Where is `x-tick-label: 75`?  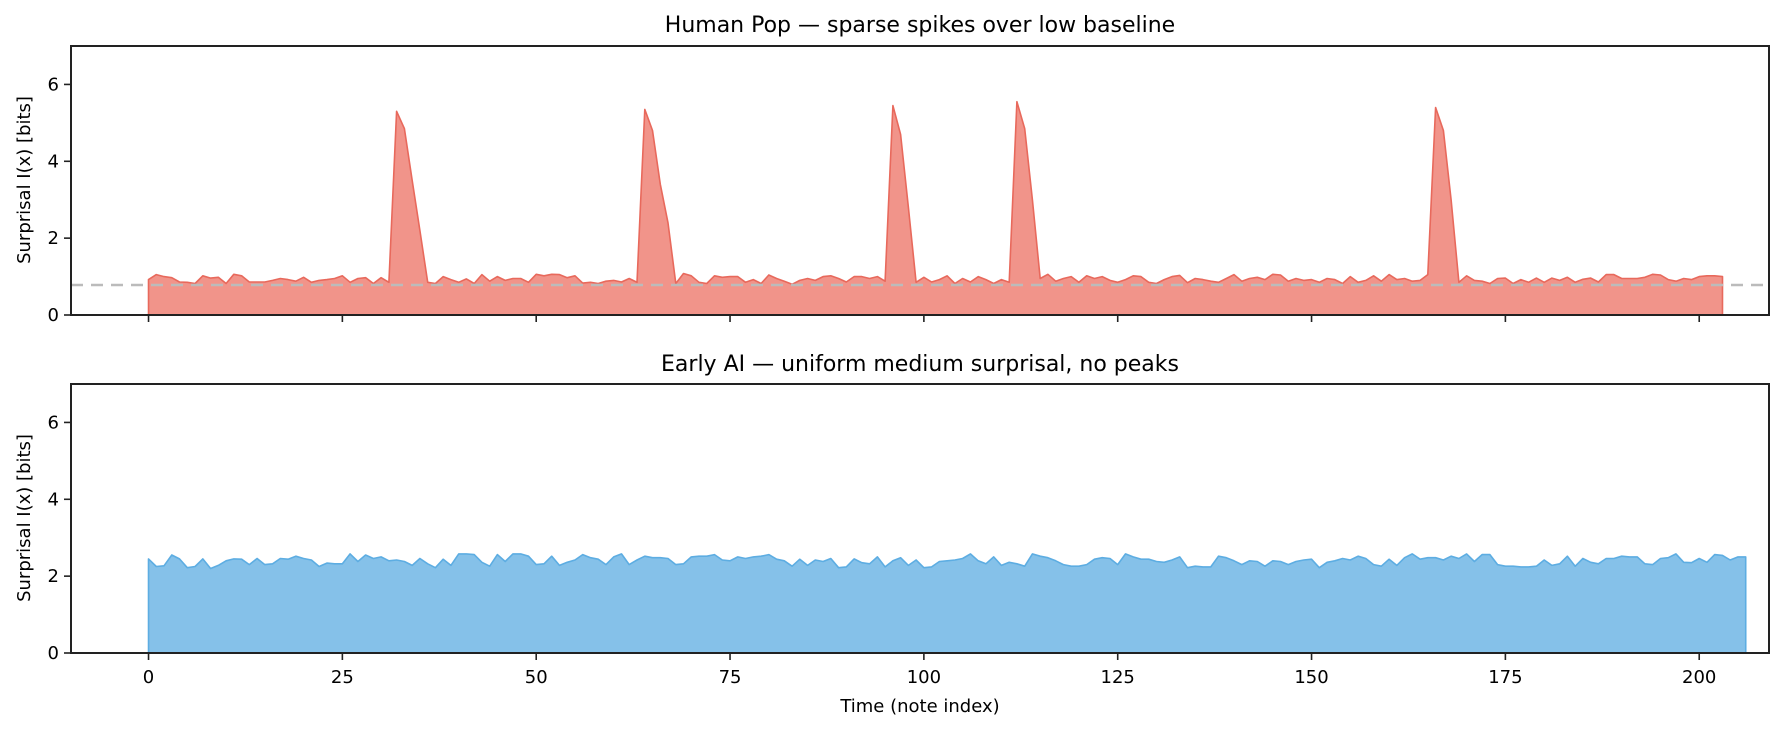
x-tick-label: 75 is located at coordinates (730, 677).